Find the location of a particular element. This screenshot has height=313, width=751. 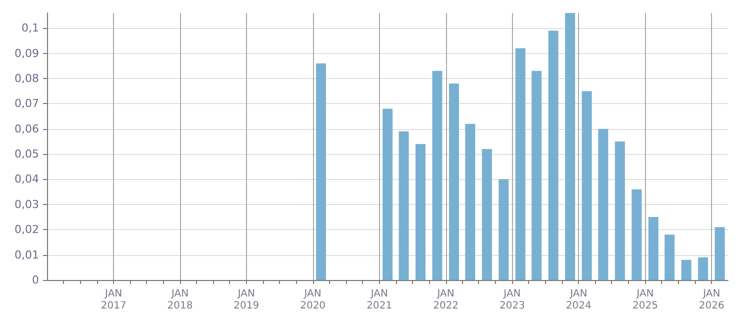

y-tick-label: 0,01 is located at coordinates (26, 255).